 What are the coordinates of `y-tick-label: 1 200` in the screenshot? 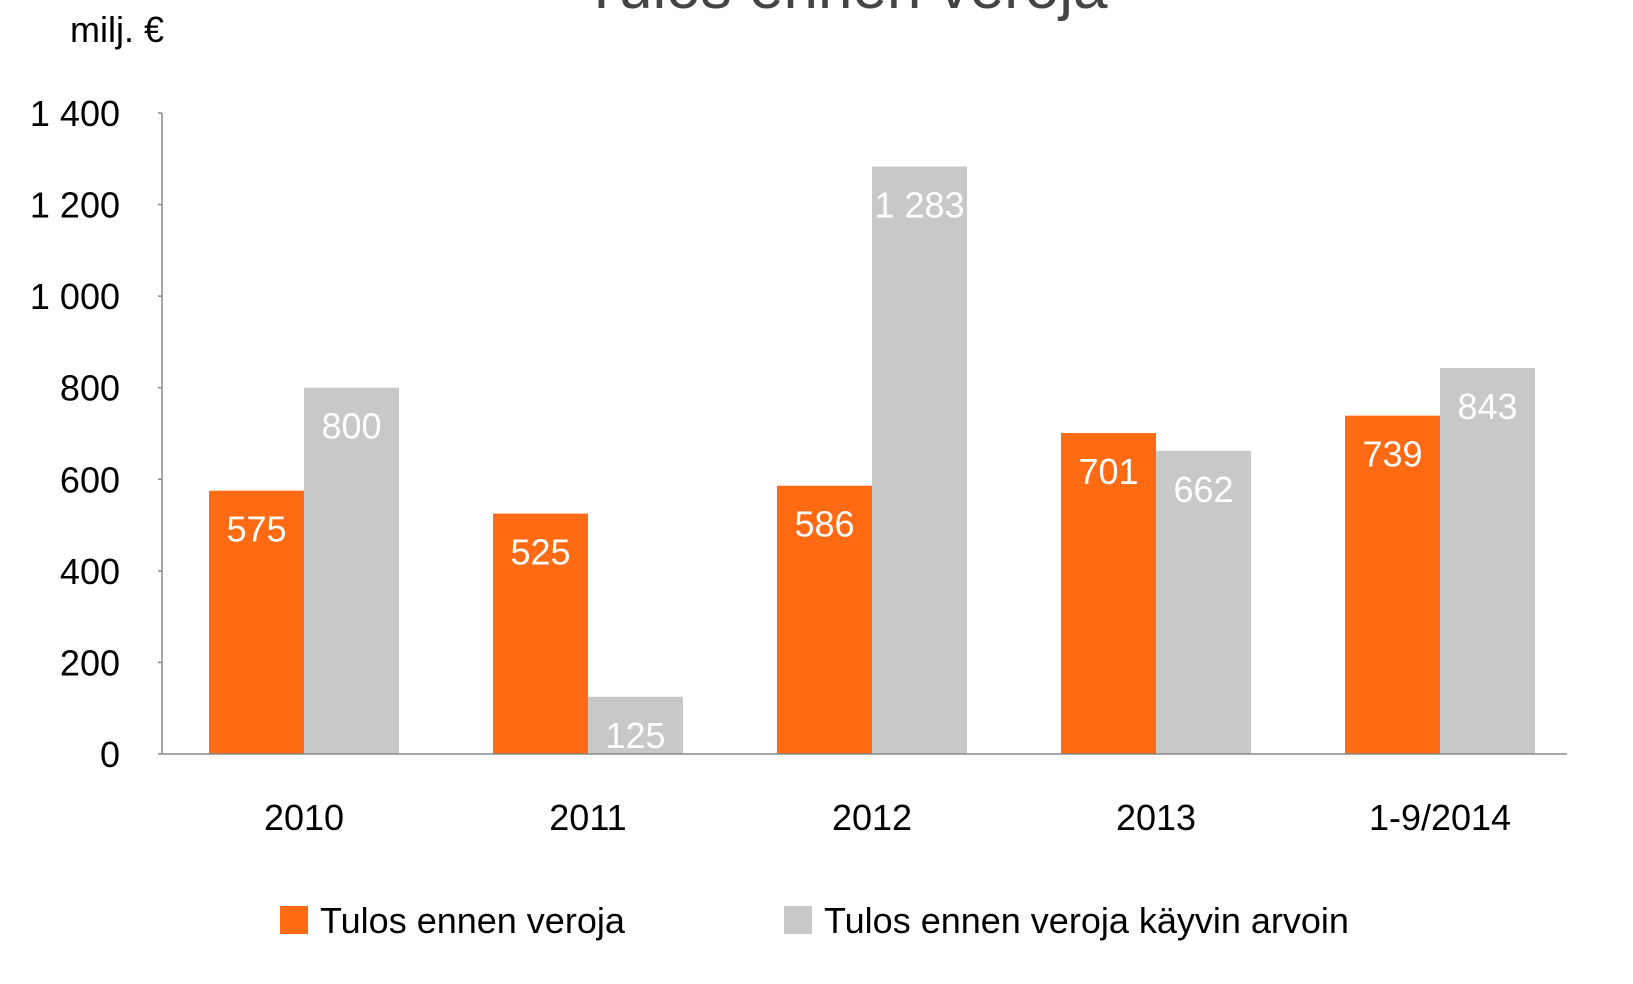 It's located at (75, 205).